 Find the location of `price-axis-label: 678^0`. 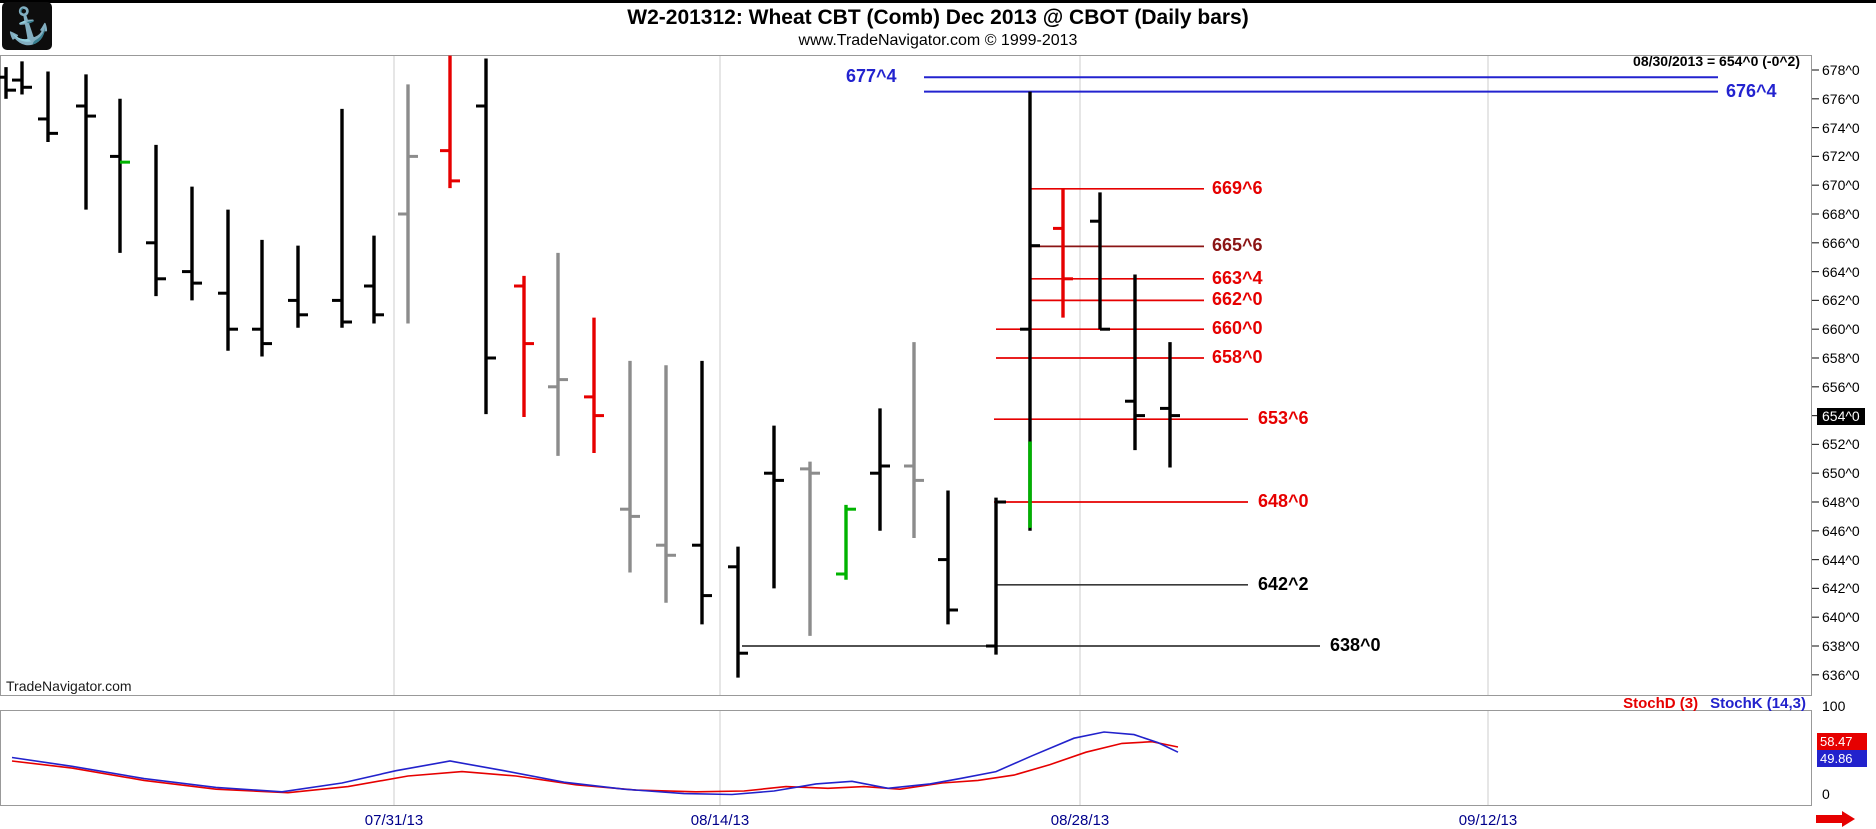

price-axis-label: 678^0 is located at coordinates (1841, 70).